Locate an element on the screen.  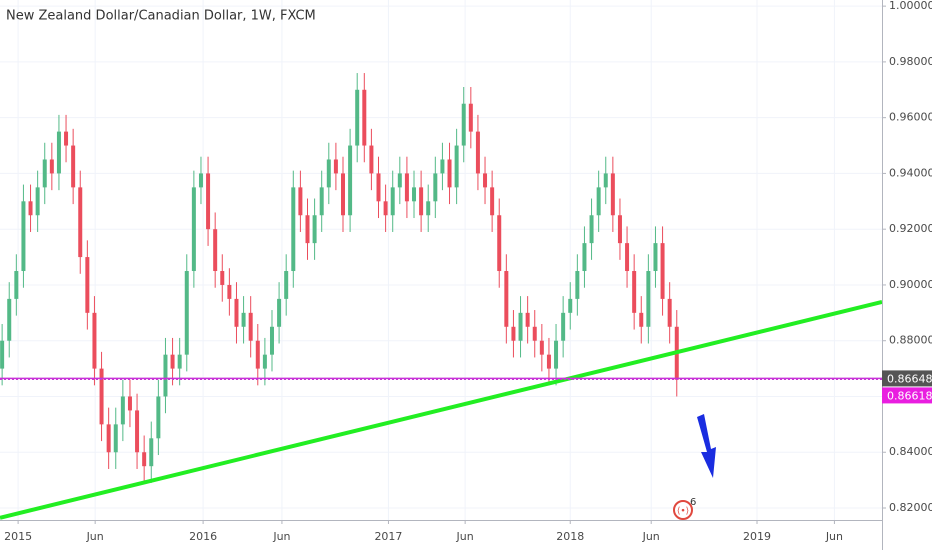
price-label: 0.86648 is located at coordinates (909, 378).